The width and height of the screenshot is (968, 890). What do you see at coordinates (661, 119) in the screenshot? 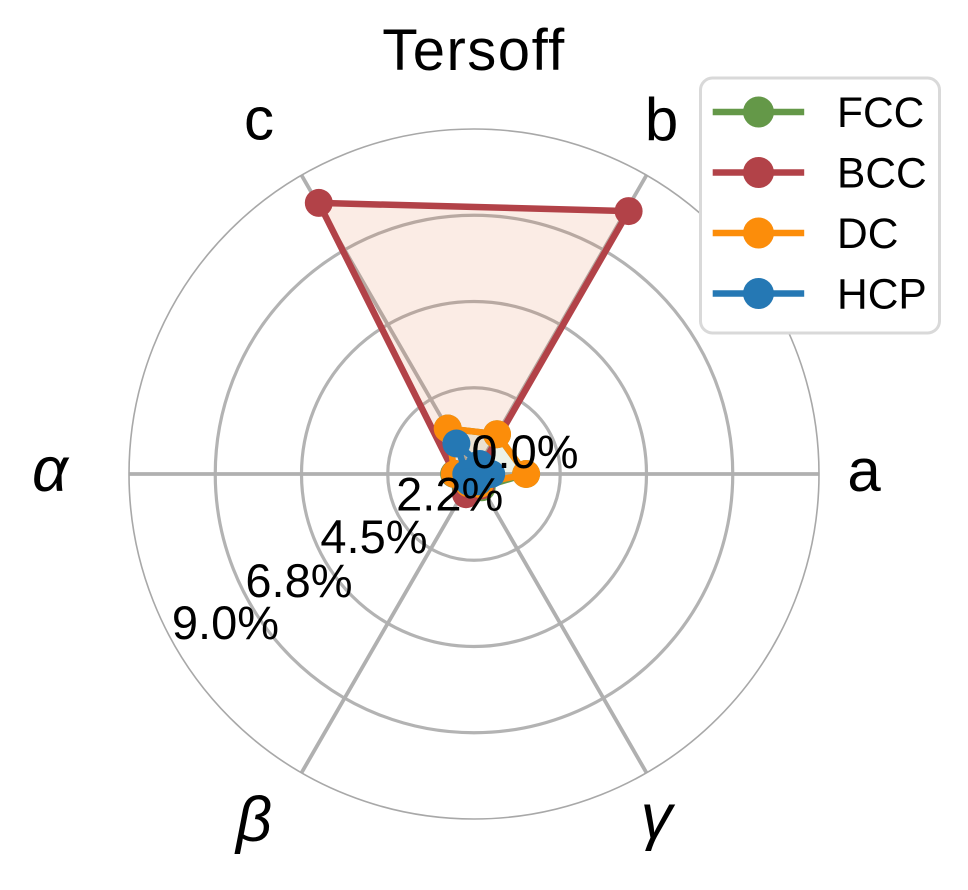
I see `svg-text: b` at bounding box center [661, 119].